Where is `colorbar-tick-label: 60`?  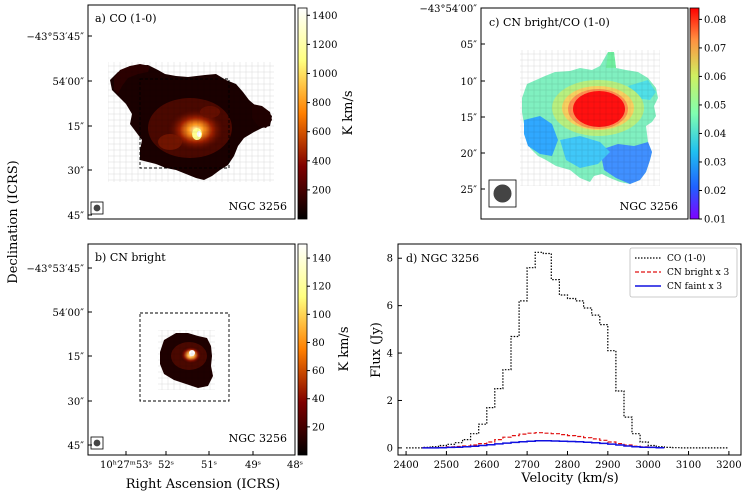
colorbar-tick-label: 60 is located at coordinates (318, 371).